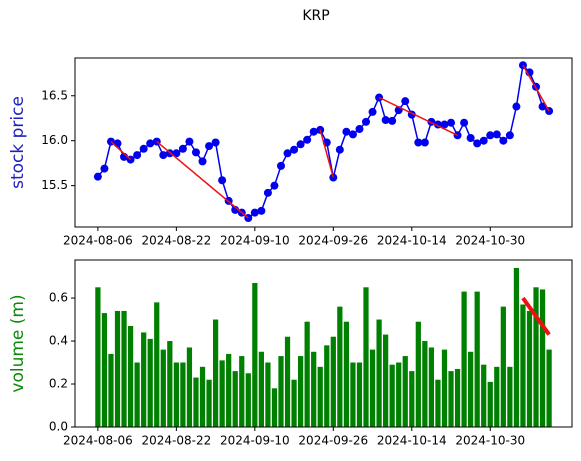 This screenshot has height=461, width=581. What do you see at coordinates (18, 142) in the screenshot?
I see `y-axis-label: stock price` at bounding box center [18, 142].